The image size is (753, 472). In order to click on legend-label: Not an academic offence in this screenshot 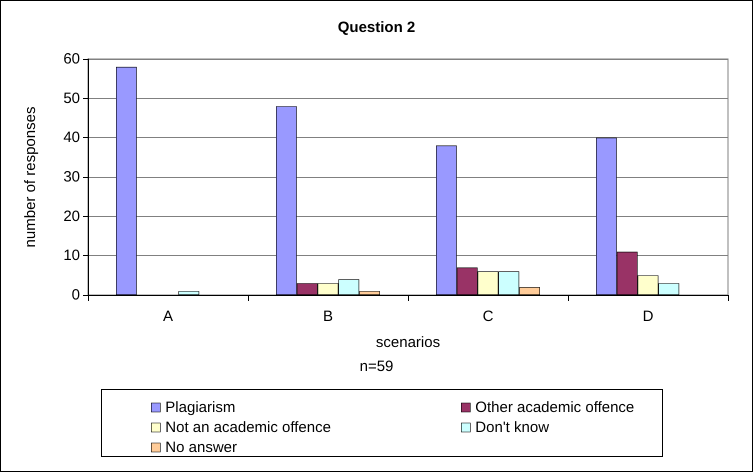, I will do `click(248, 427)`.